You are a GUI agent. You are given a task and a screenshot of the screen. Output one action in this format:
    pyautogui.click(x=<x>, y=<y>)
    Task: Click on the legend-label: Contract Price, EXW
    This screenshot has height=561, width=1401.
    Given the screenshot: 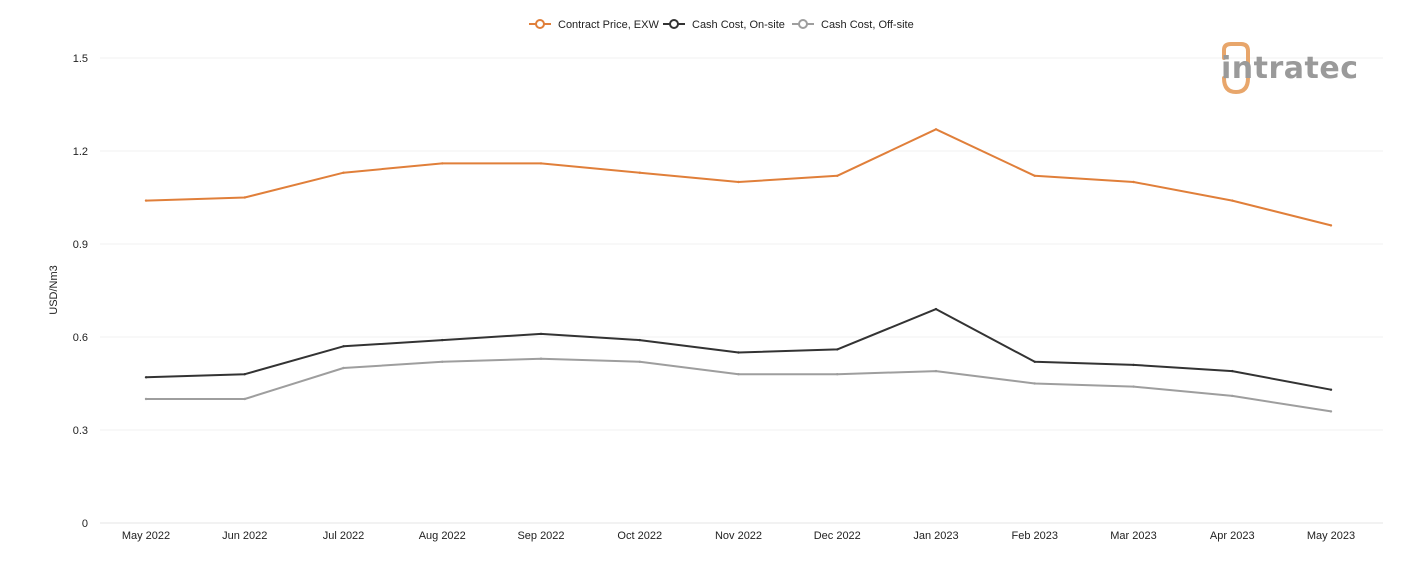 What is the action you would take?
    pyautogui.click(x=608, y=25)
    